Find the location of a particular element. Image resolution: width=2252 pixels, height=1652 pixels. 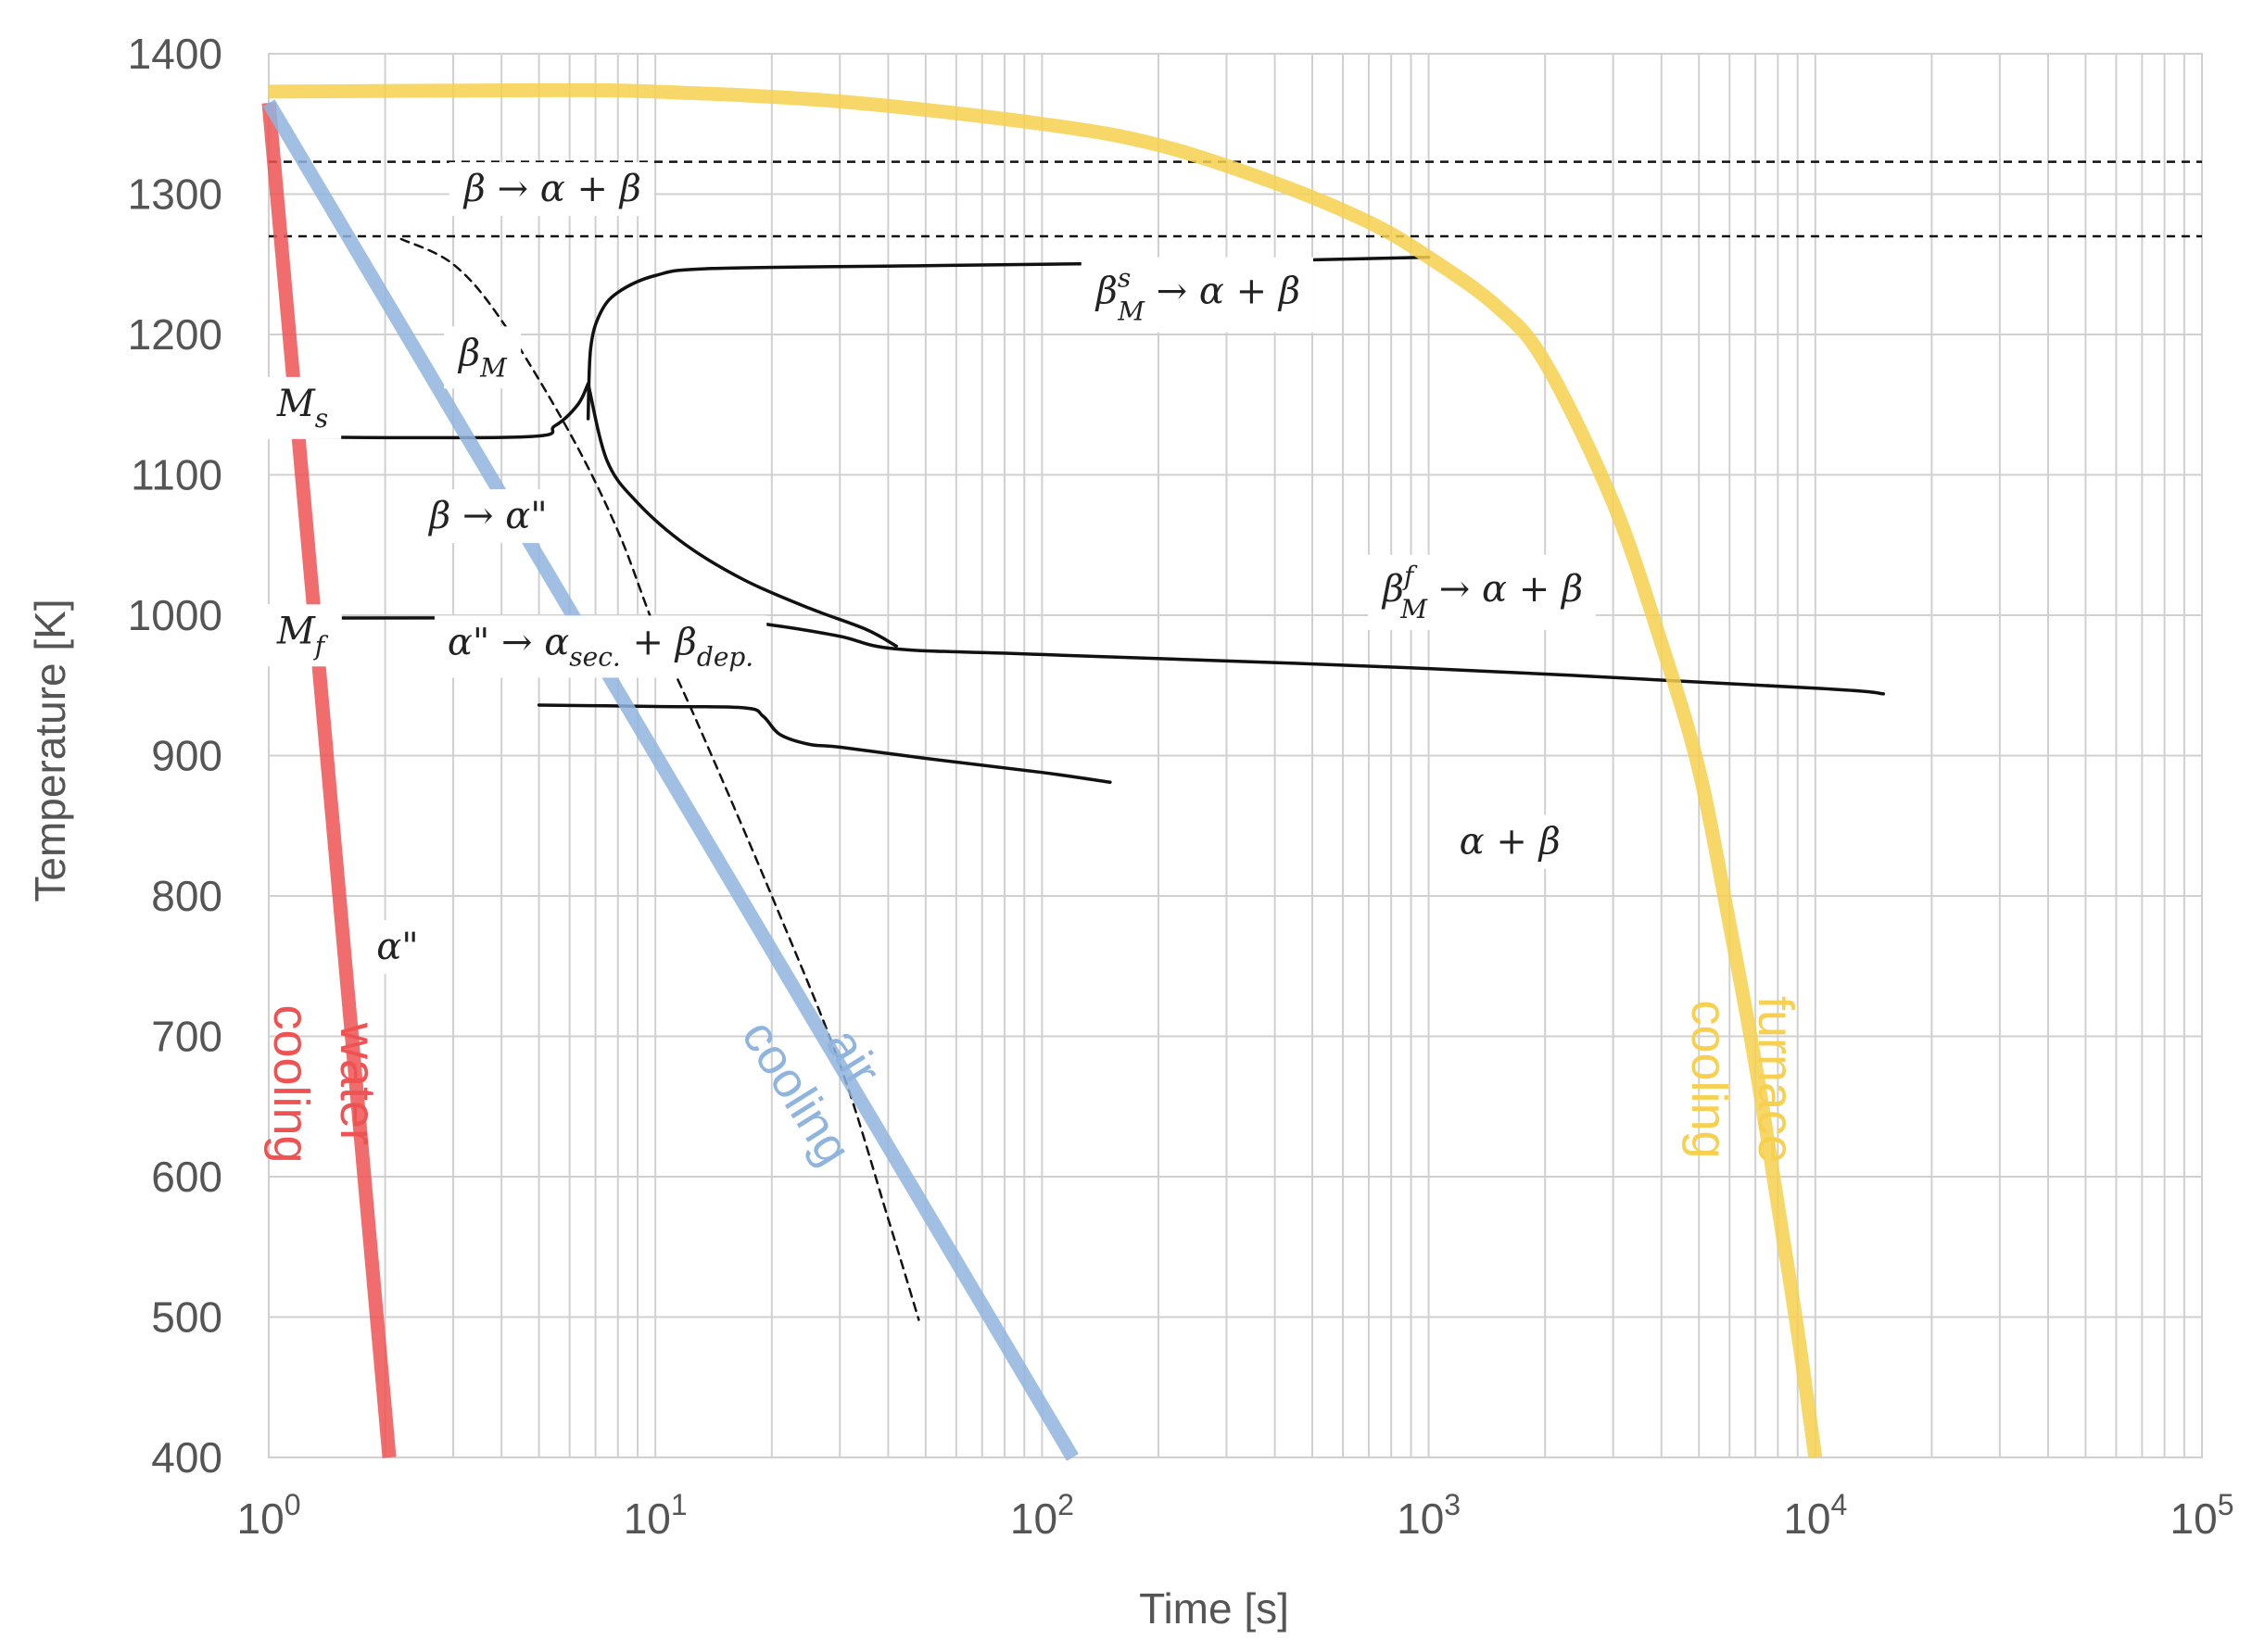

x-tick-labels: 10⁰ 10¹ 10² 10³ 10⁴ 10⁵ is located at coordinates (1235, 1516).